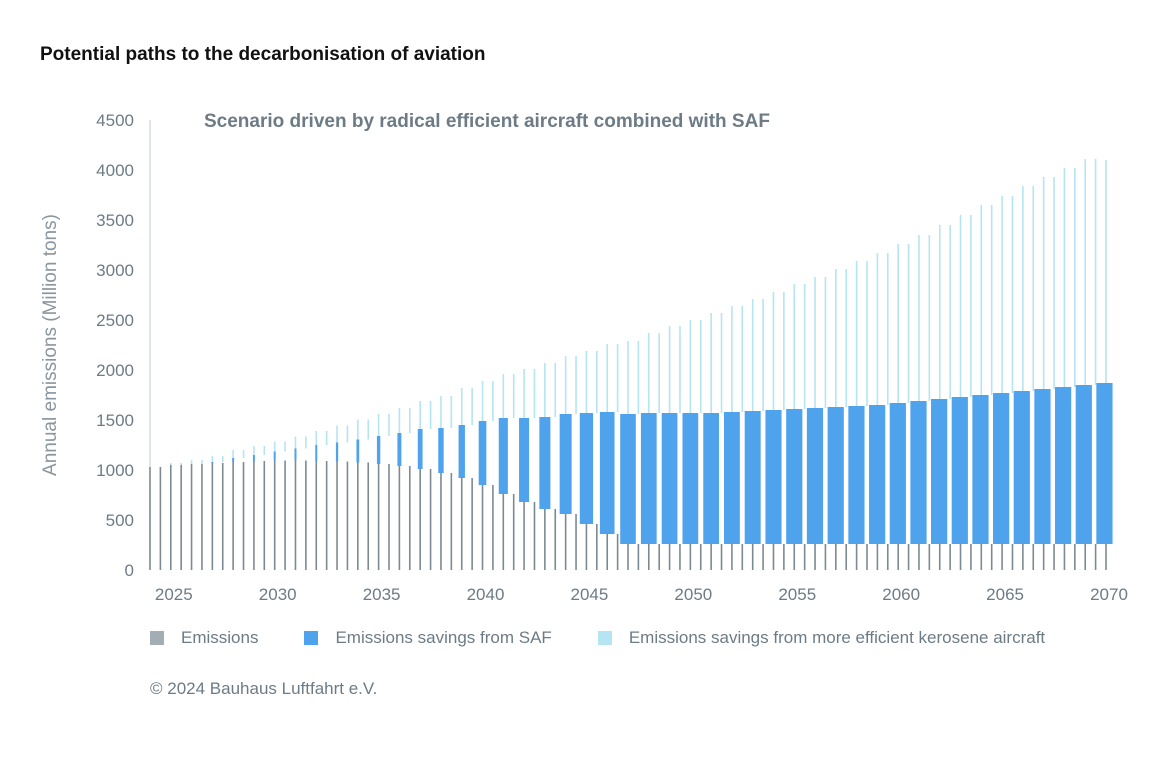 The image size is (1170, 759). I want to click on y-tick-labels: 0 500 1000 1500 2000 2500 3000 3500 4000 4500, so click(115, 345).